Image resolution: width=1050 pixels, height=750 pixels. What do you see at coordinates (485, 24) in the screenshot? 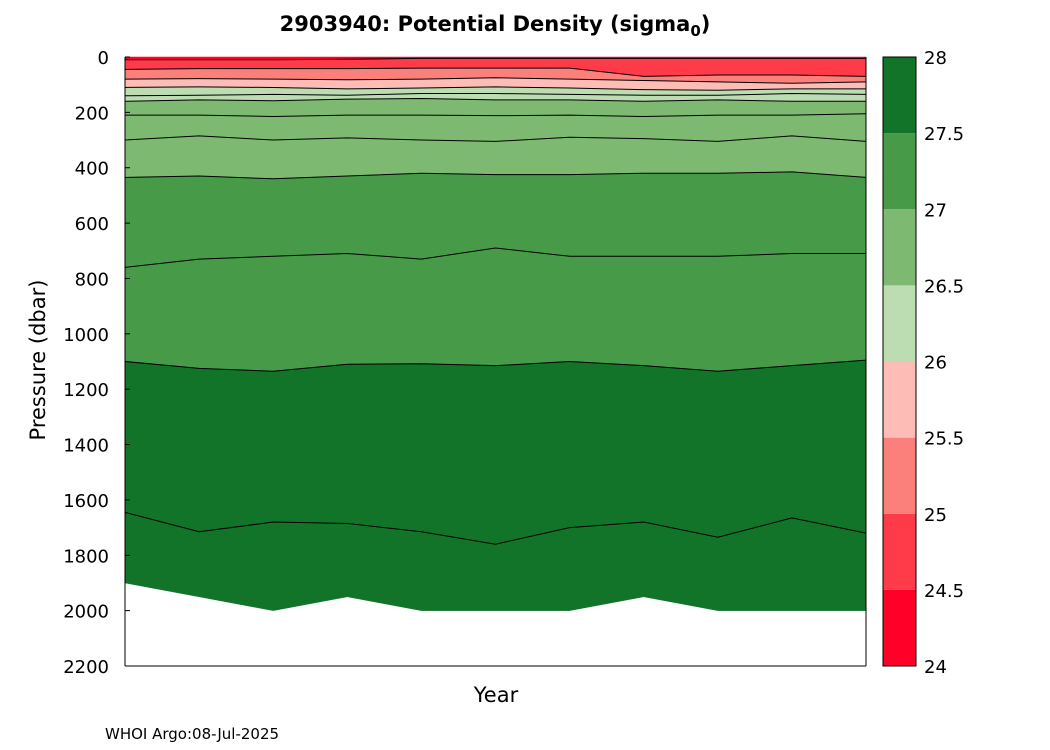
I see `chart-title-text: 2903940: Potential Density (sigma` at bounding box center [485, 24].